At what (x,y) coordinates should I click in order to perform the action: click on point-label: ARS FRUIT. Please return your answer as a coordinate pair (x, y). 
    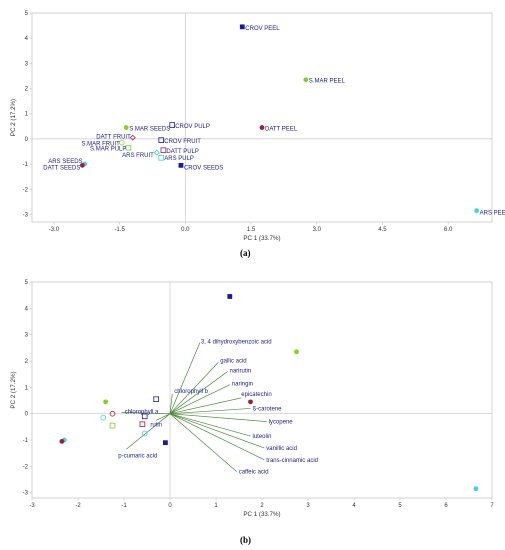
    Looking at the image, I should click on (138, 156).